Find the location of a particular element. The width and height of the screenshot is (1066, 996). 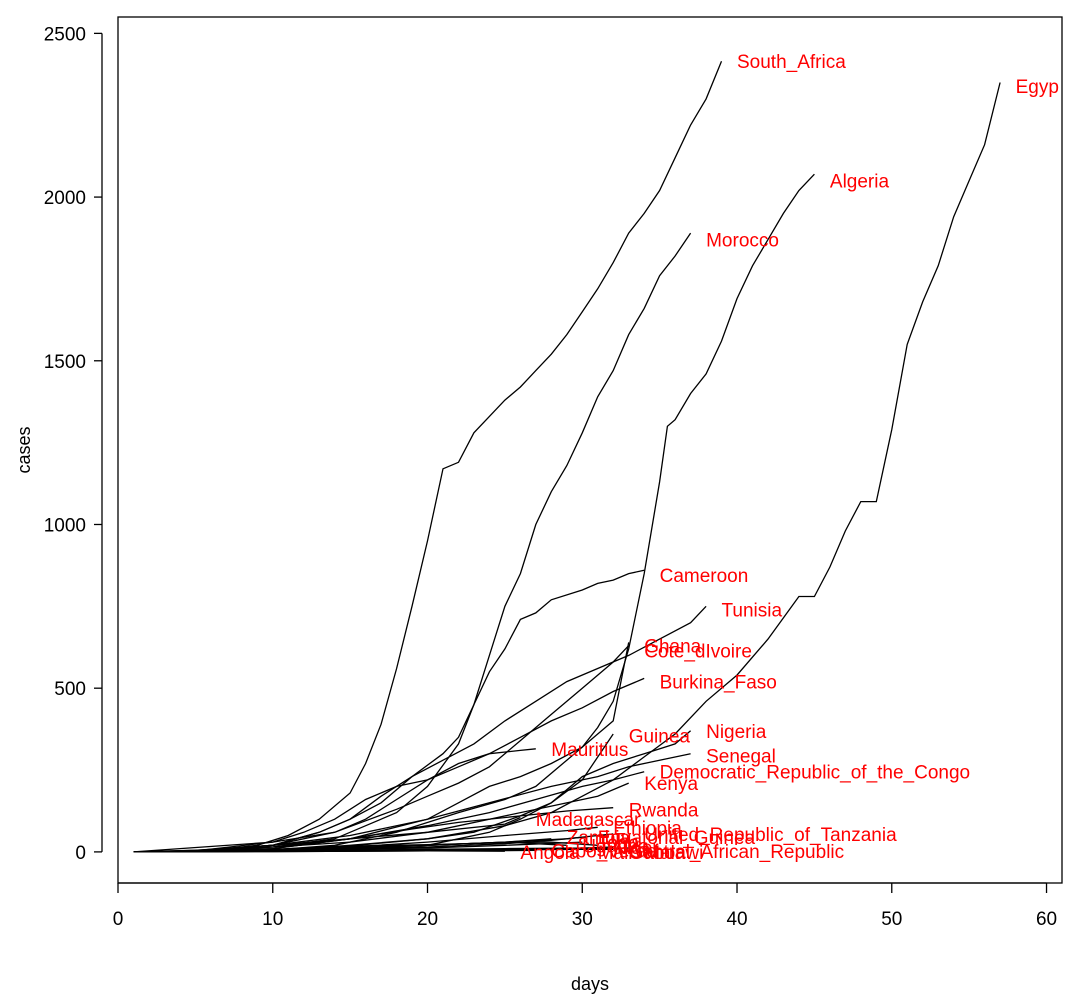

series-label-ethiopia: Ethiopia is located at coordinates (647, 828).